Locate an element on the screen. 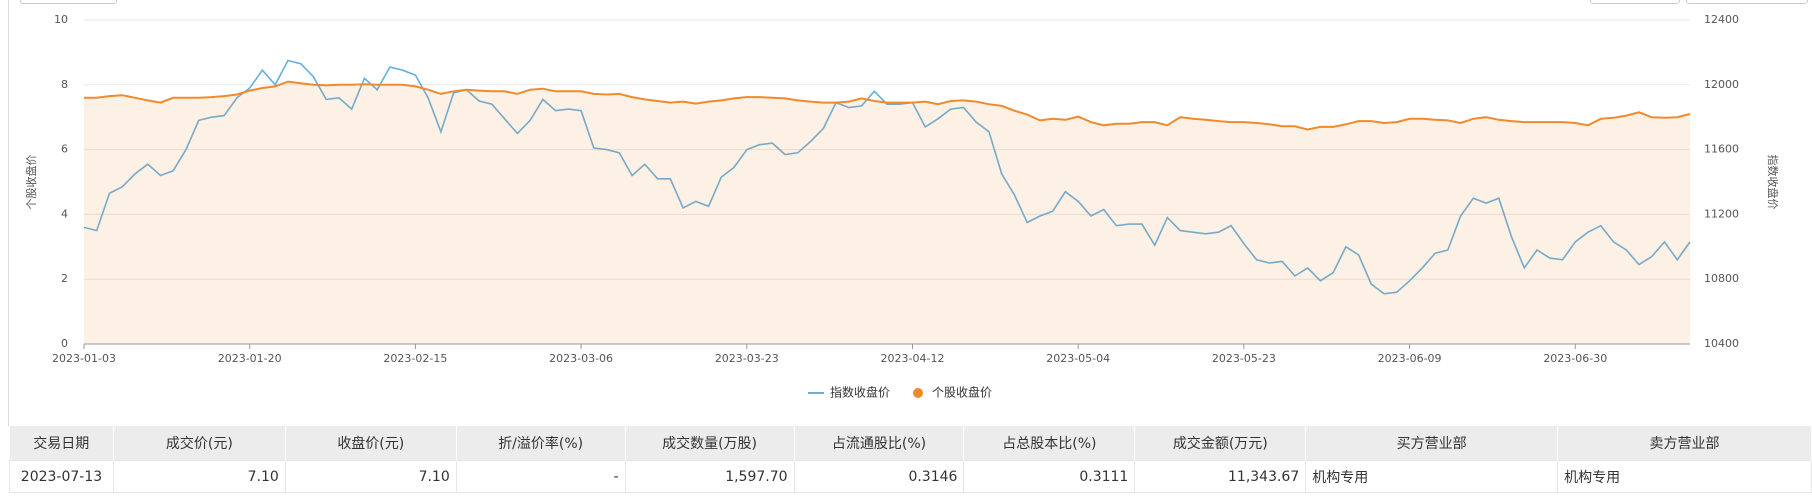 This screenshot has width=1812, height=496. x-tick-label: 2023-04-12 is located at coordinates (913, 358).